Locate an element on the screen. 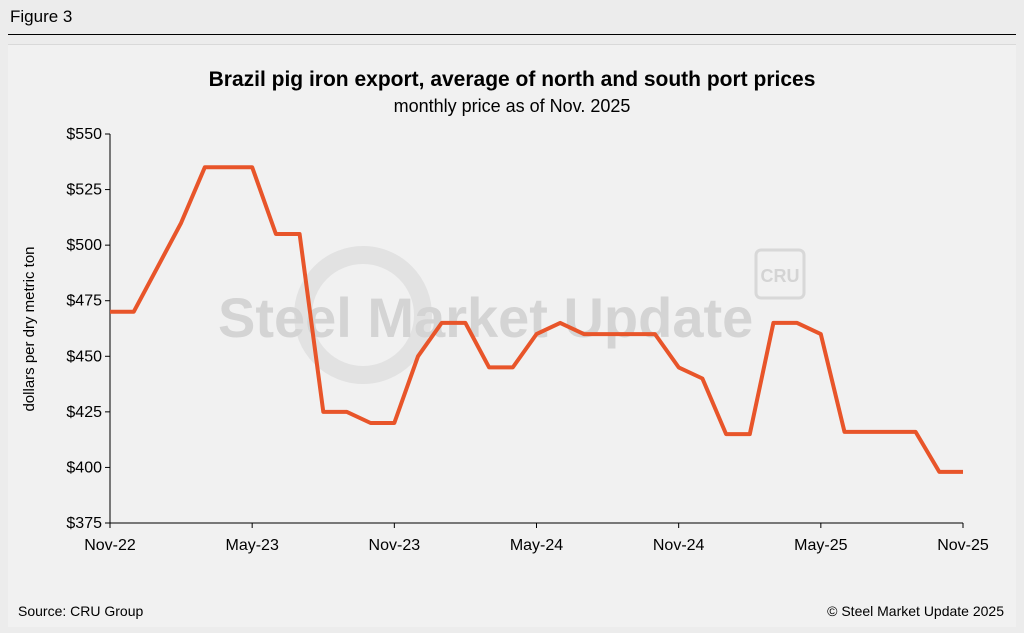 The image size is (1024, 633). figure-label: Figure 3 is located at coordinates (41, 16).